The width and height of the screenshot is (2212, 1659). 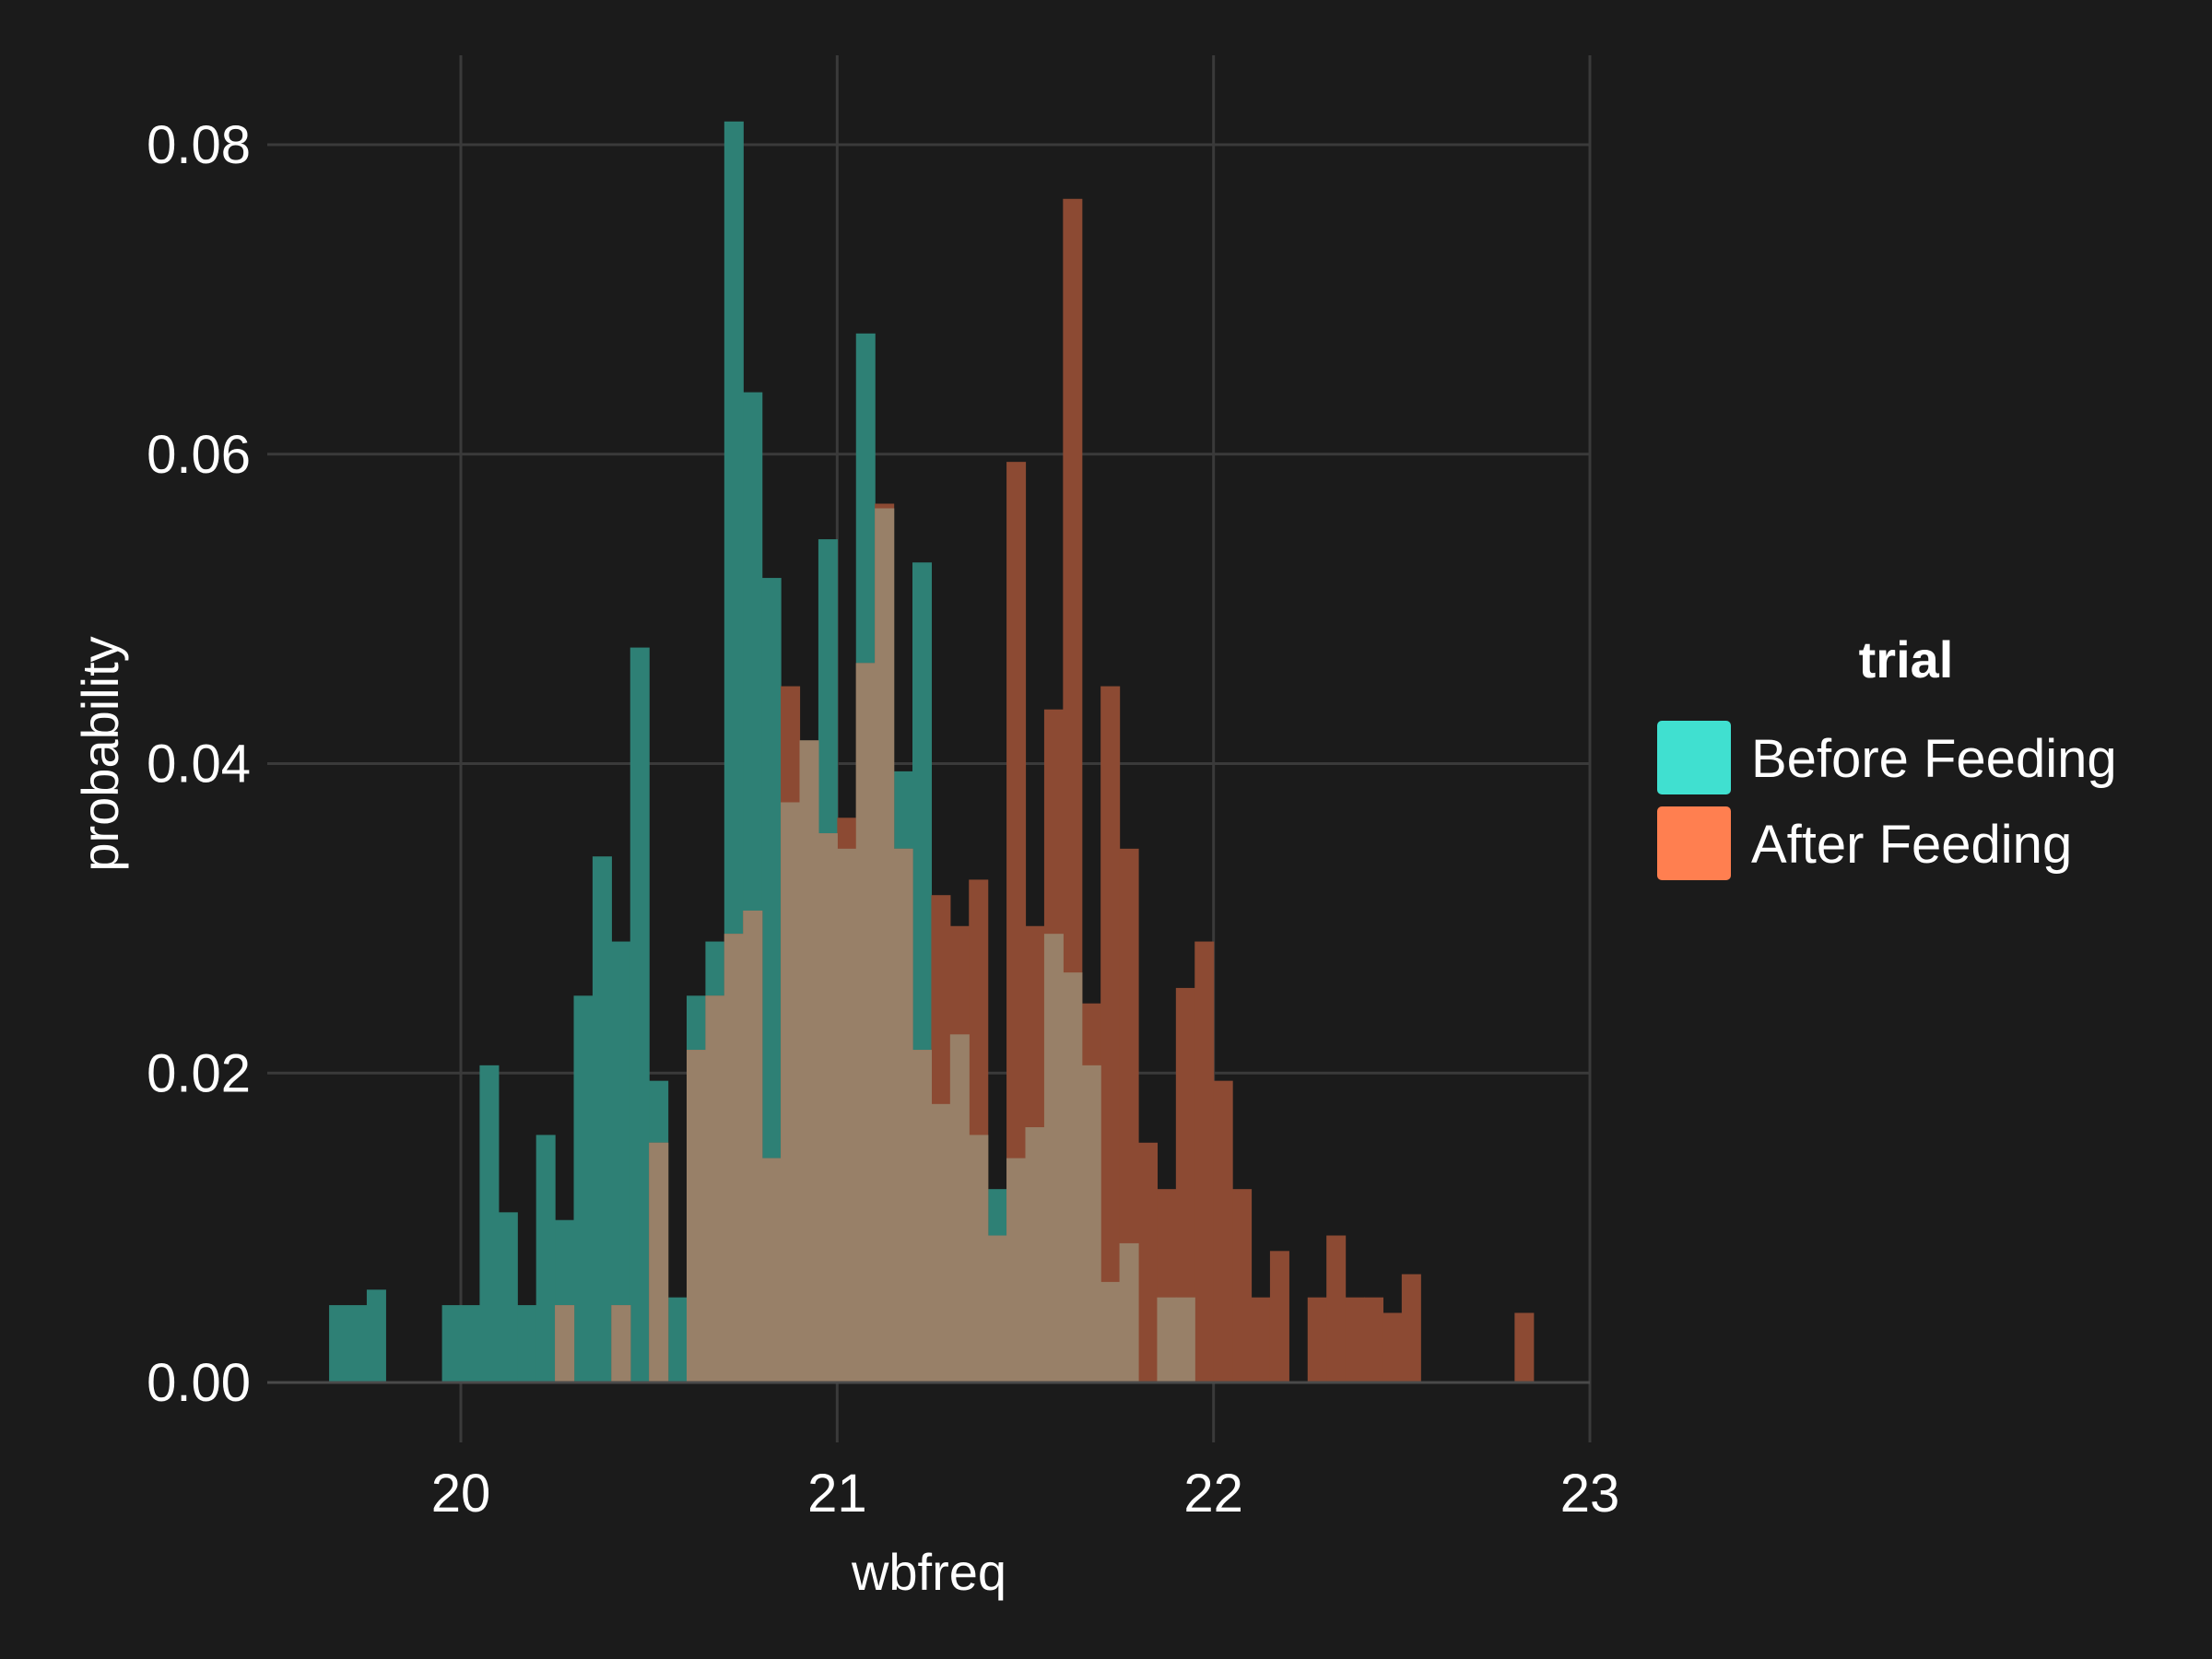 I want to click on y-tick-label-1: 0.02, so click(x=199, y=1073).